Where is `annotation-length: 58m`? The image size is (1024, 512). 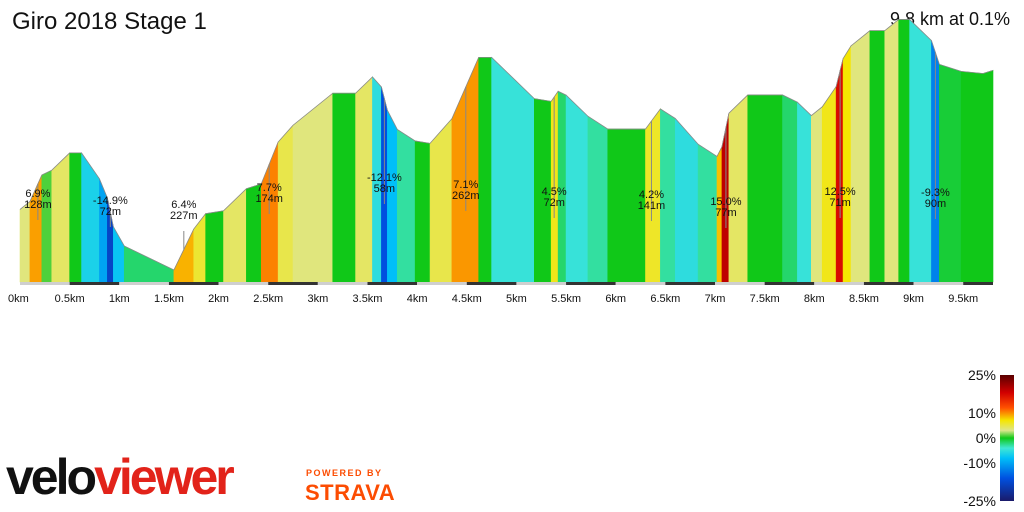 annotation-length: 58m is located at coordinates (384, 189).